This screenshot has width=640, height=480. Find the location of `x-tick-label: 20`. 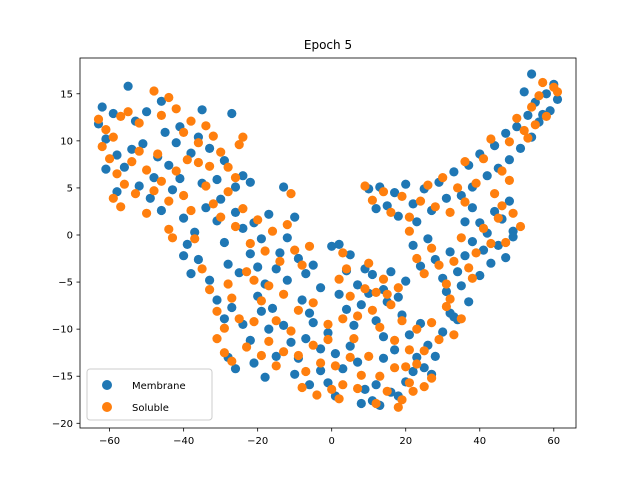

x-tick-label: 20 is located at coordinates (405, 441).